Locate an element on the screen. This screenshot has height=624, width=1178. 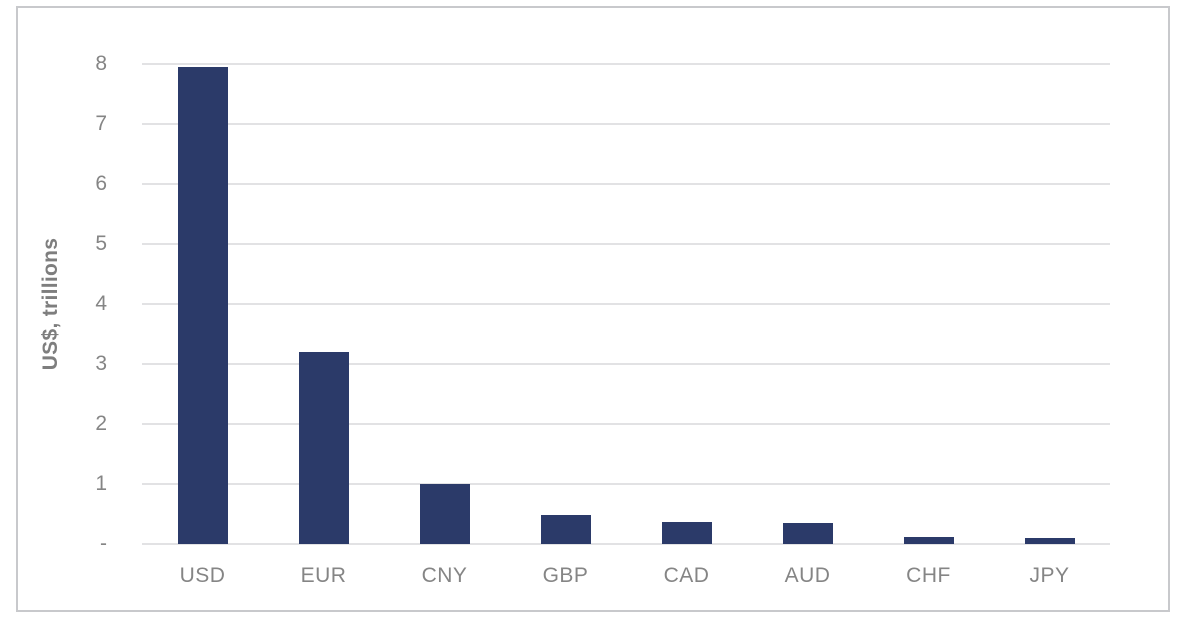
bar-usd is located at coordinates (202, 305).